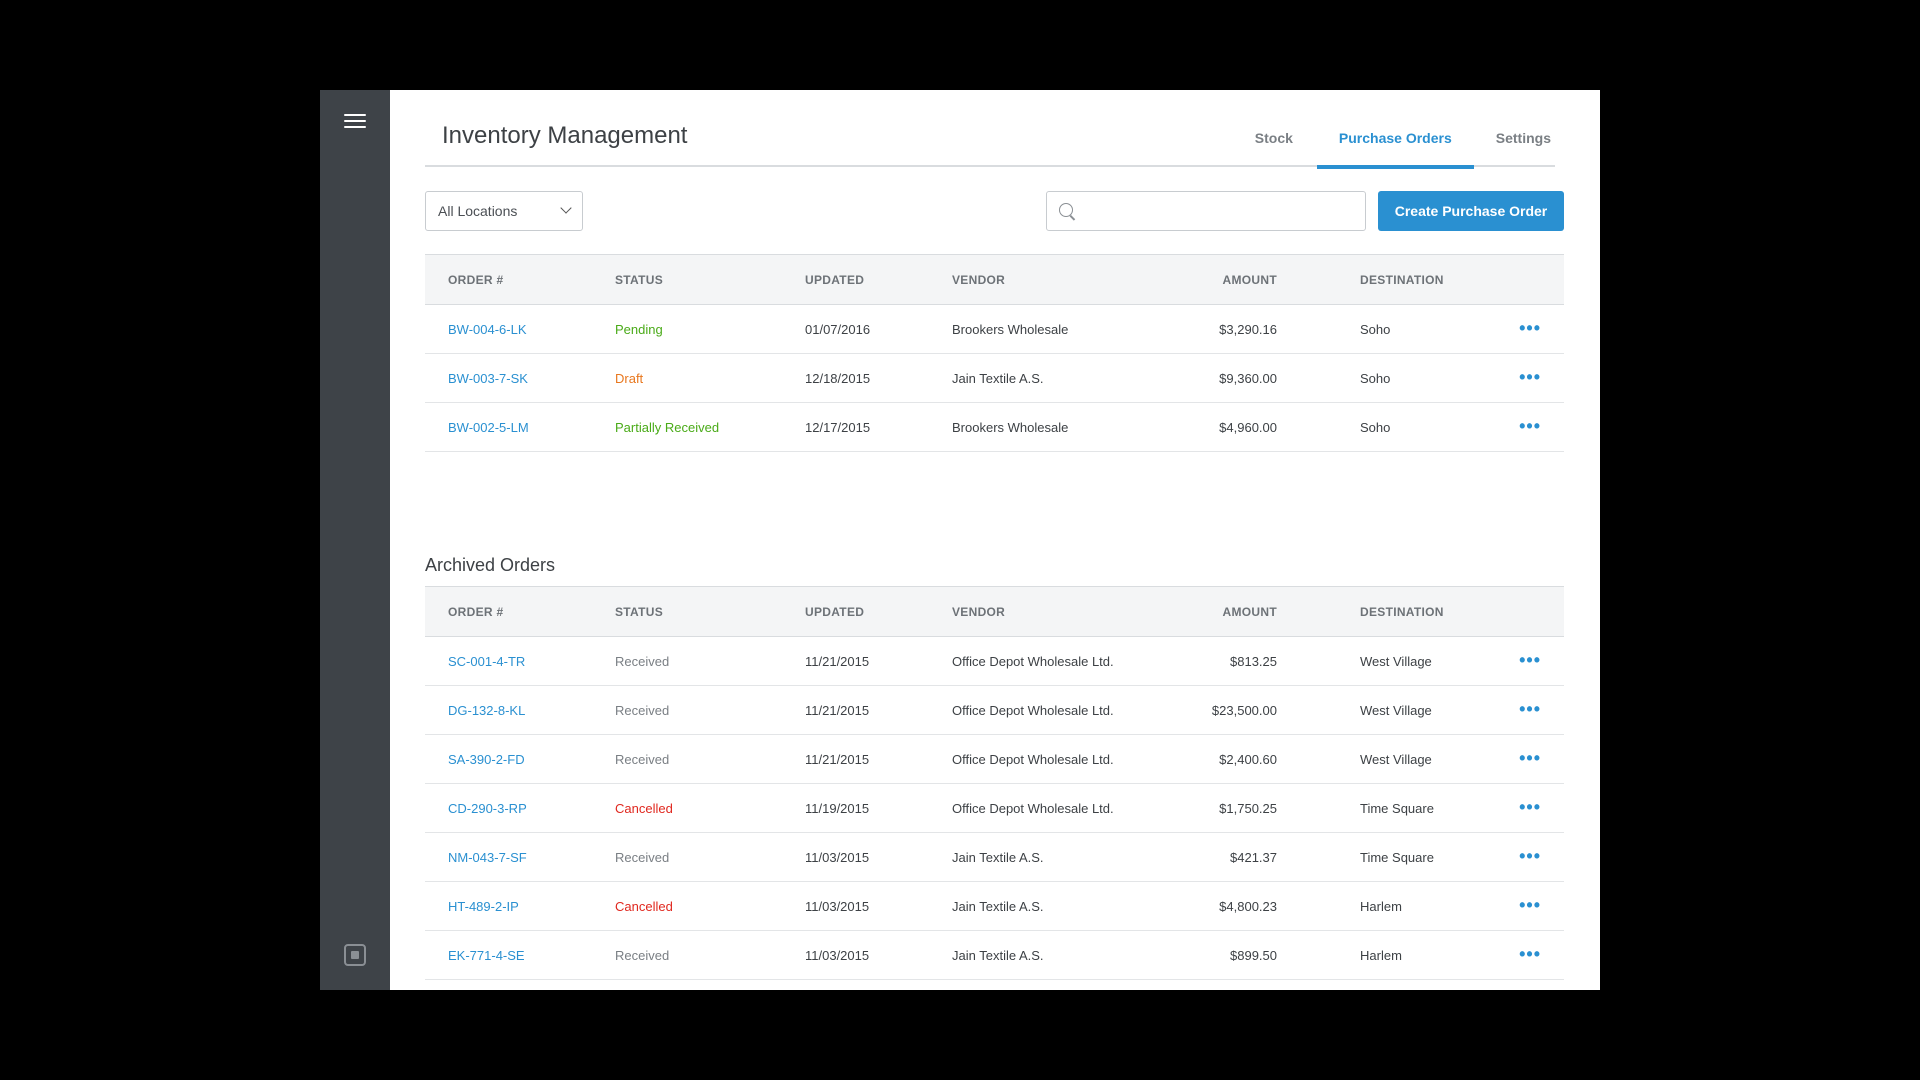 This screenshot has height=1080, width=1920. What do you see at coordinates (1248, 378) in the screenshot?
I see `amount-value: $9,360.00` at bounding box center [1248, 378].